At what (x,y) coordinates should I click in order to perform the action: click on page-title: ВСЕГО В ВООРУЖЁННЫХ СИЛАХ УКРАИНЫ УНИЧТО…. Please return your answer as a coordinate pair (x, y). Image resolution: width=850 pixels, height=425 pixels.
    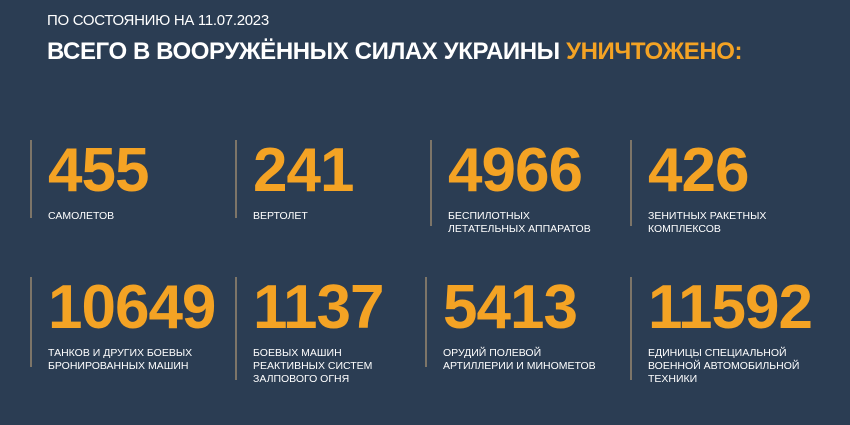
    Looking at the image, I should click on (395, 52).